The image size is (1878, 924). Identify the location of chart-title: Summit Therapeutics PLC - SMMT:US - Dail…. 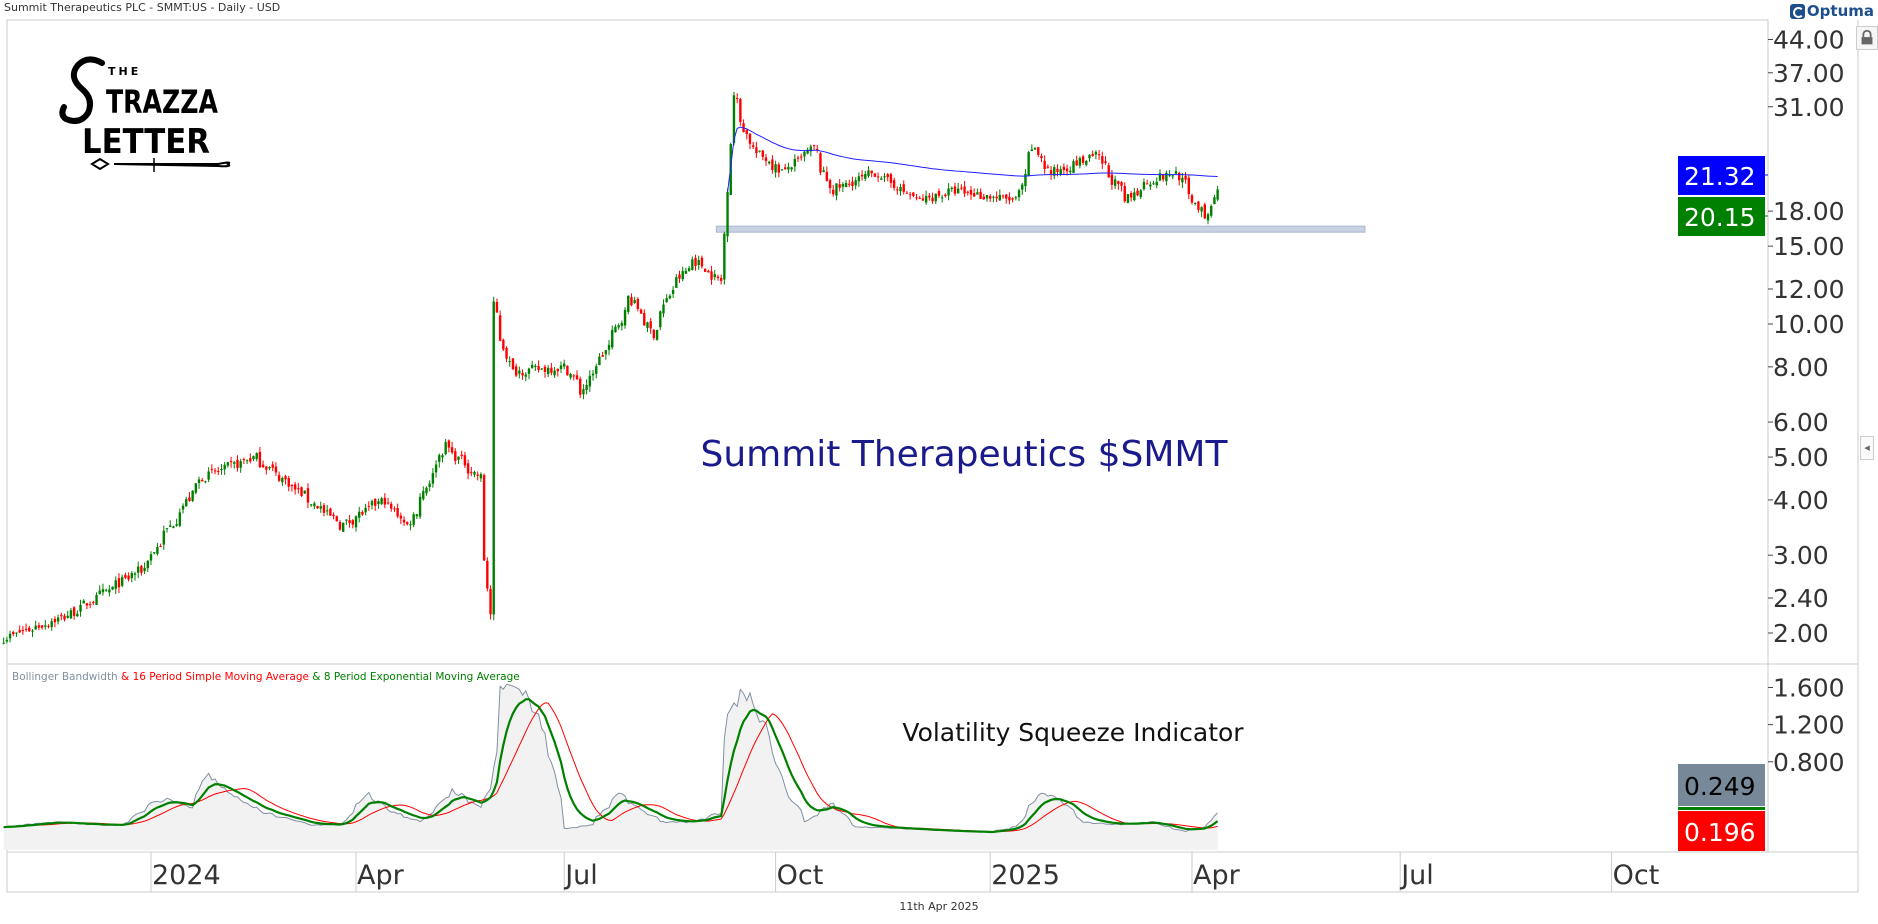
(142, 7).